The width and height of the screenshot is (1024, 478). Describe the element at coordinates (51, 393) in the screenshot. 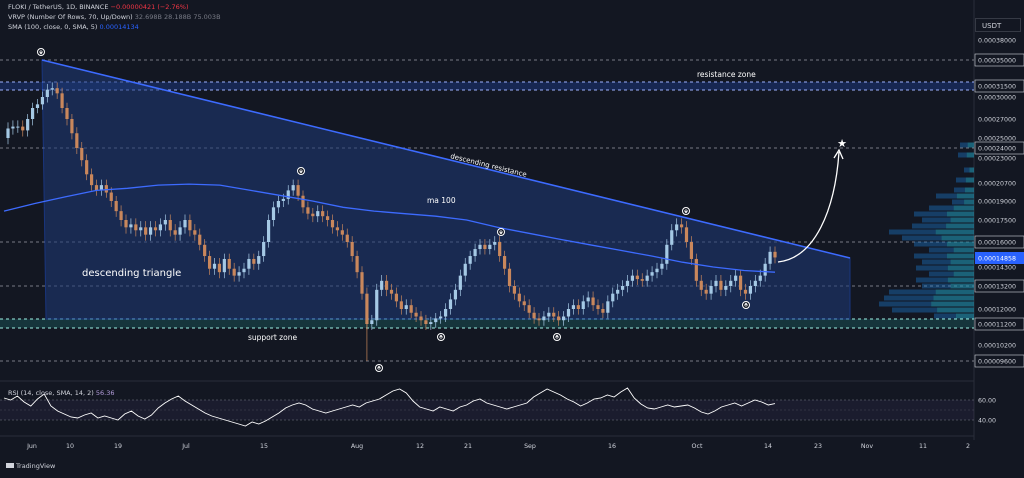

I see `rsi-label: RSI (14, close, SMA, 14, 2)` at that location.